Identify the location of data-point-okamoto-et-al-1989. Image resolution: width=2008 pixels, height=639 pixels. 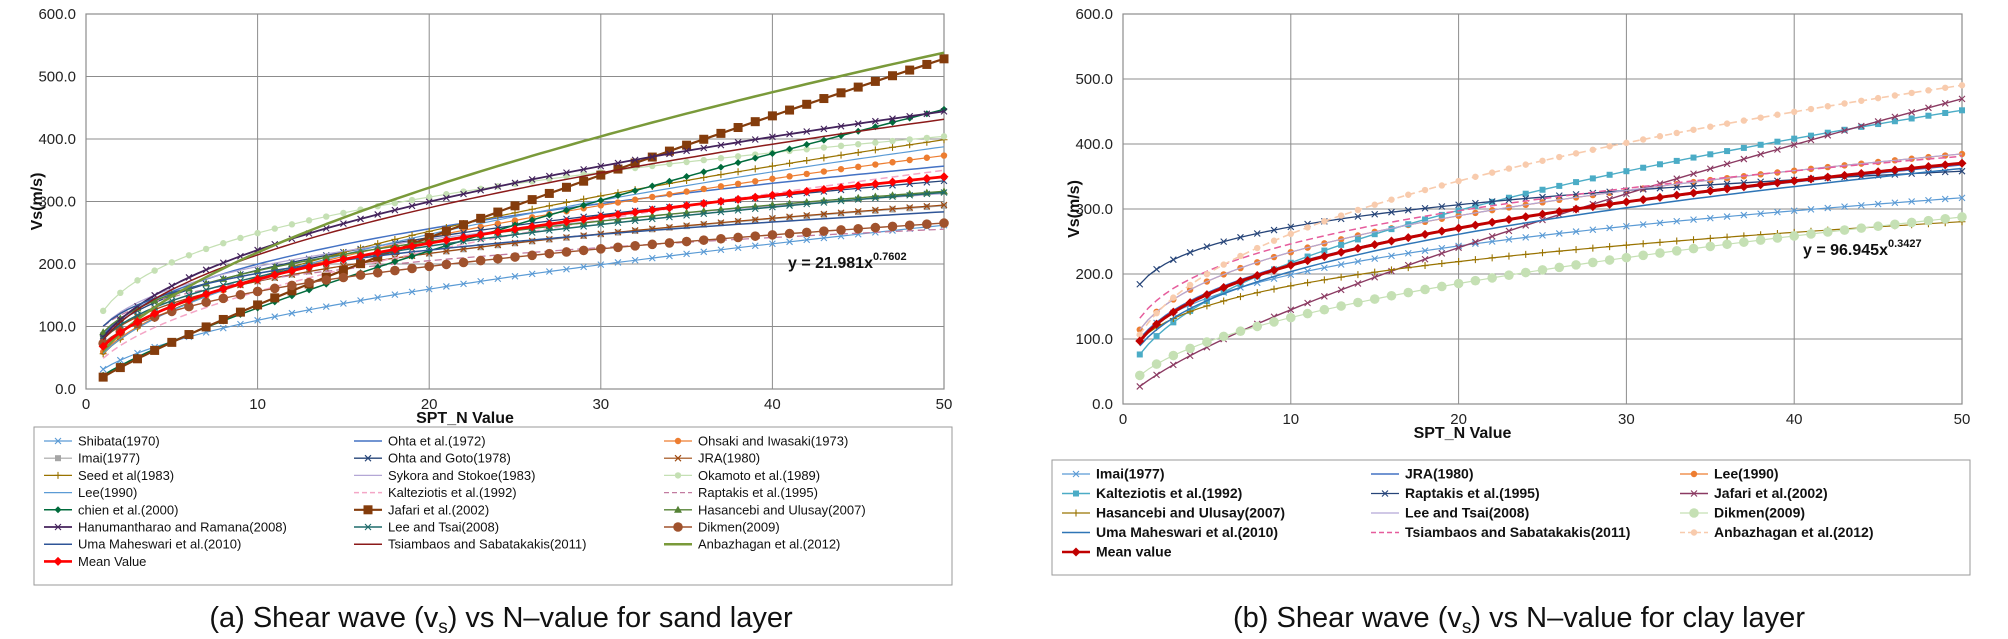
(944, 136).